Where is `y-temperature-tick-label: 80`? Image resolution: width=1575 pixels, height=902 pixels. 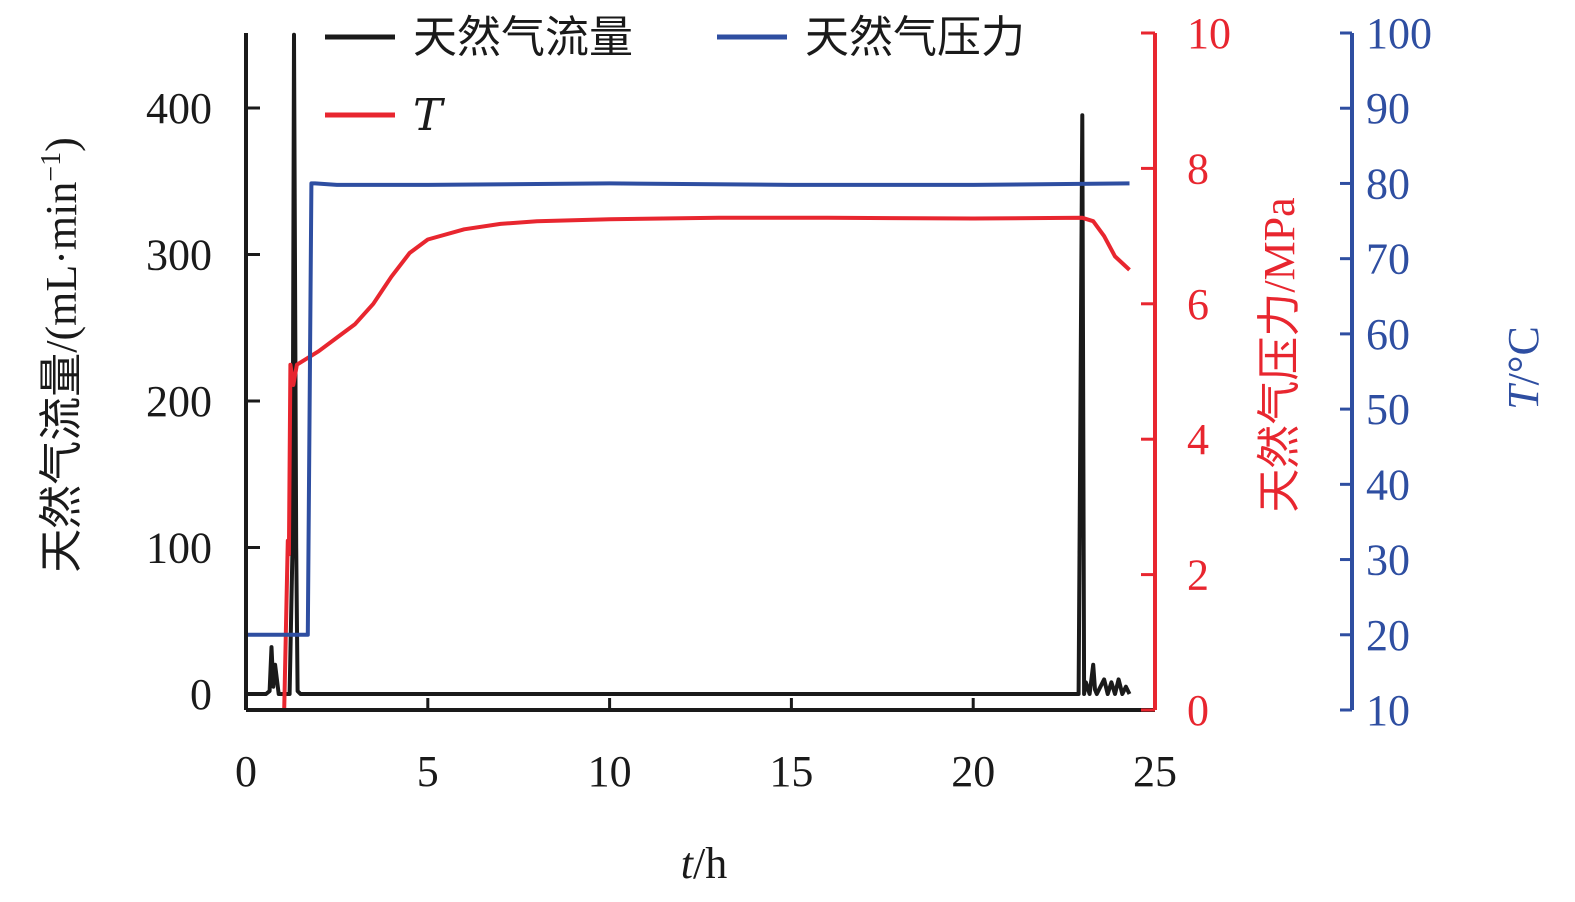
y-temperature-tick-label: 80 is located at coordinates (1388, 183).